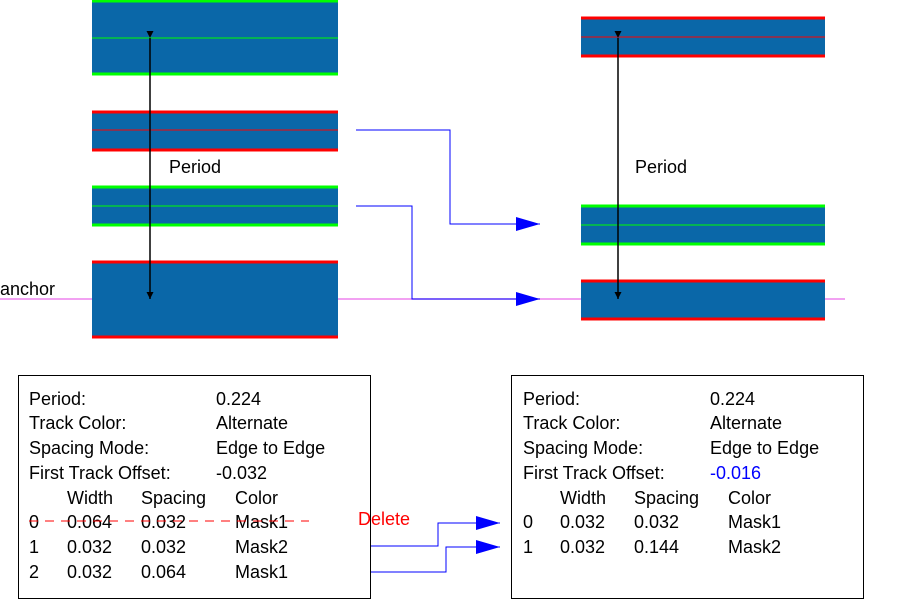  What do you see at coordinates (164, 547) in the screenshot?
I see `row-1-spacing: 0.032` at bounding box center [164, 547].